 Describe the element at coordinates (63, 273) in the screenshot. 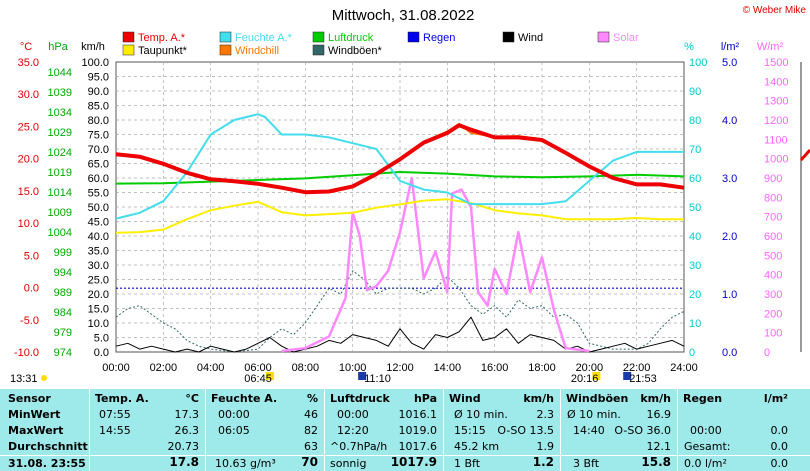

I see `tick-label-pressure: 994` at that location.